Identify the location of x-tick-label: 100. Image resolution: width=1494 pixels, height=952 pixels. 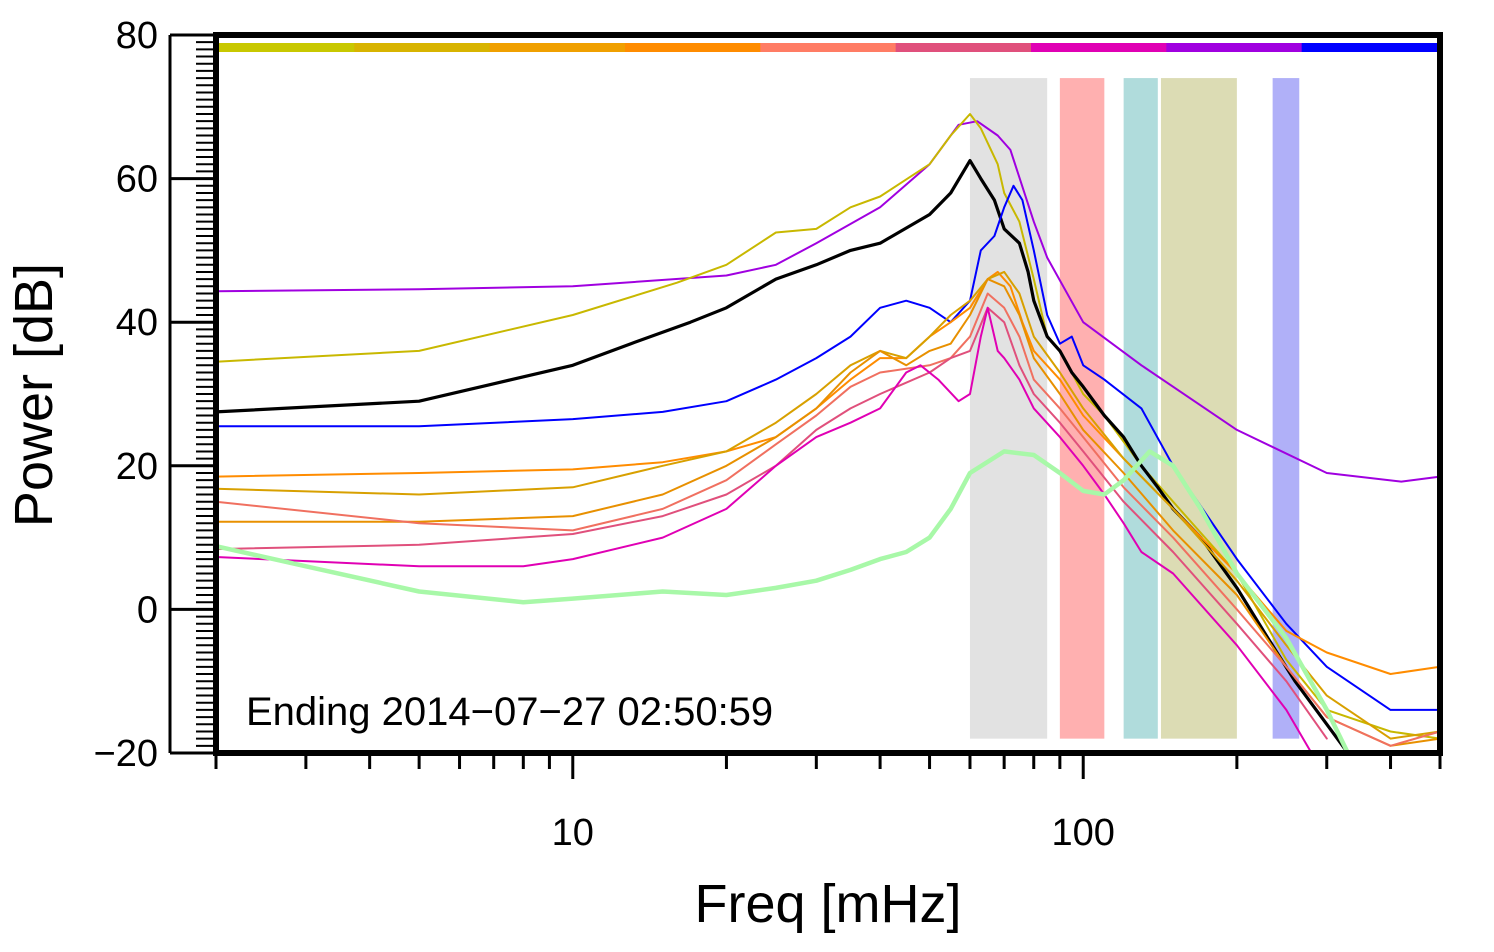
(1083, 833).